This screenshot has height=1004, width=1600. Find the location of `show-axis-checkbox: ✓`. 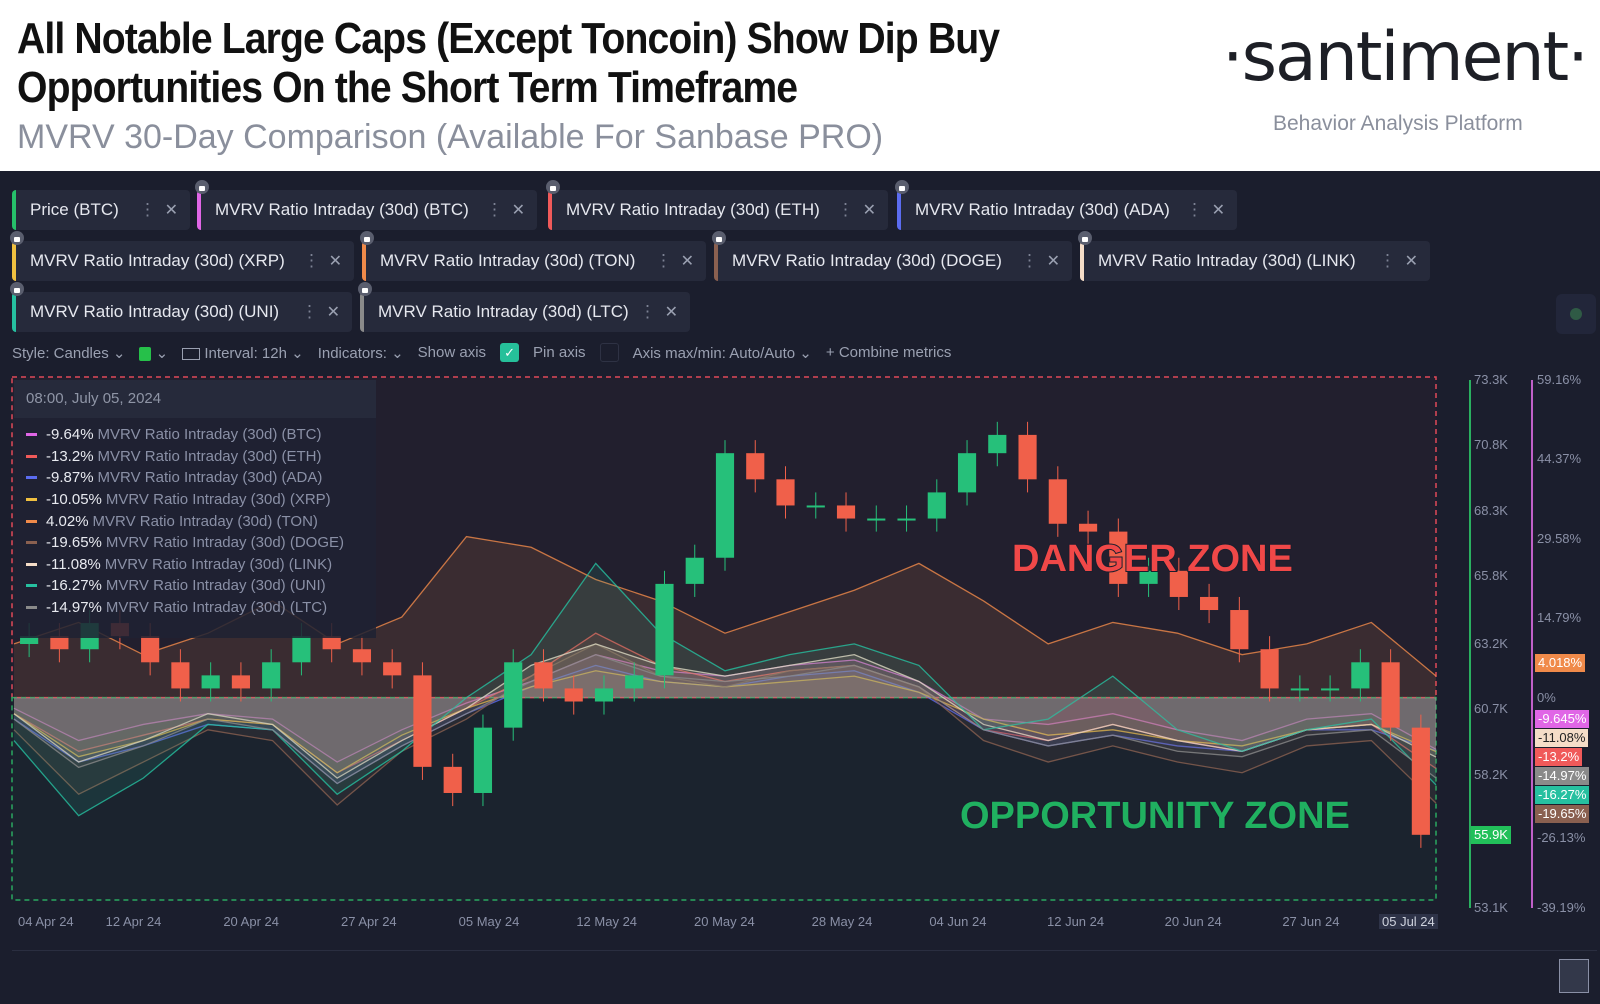

show-axis-checkbox: ✓ is located at coordinates (510, 352).